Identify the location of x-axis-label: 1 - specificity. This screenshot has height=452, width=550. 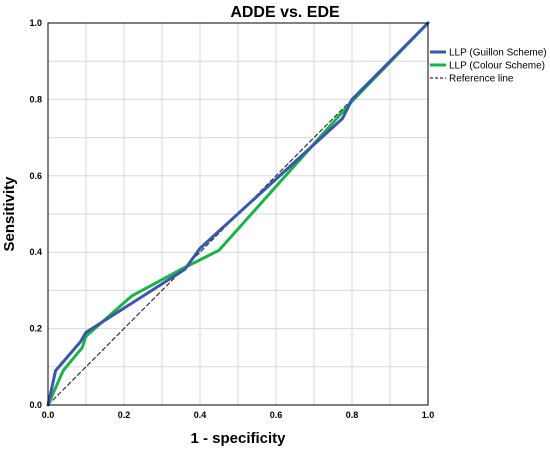
(238, 438).